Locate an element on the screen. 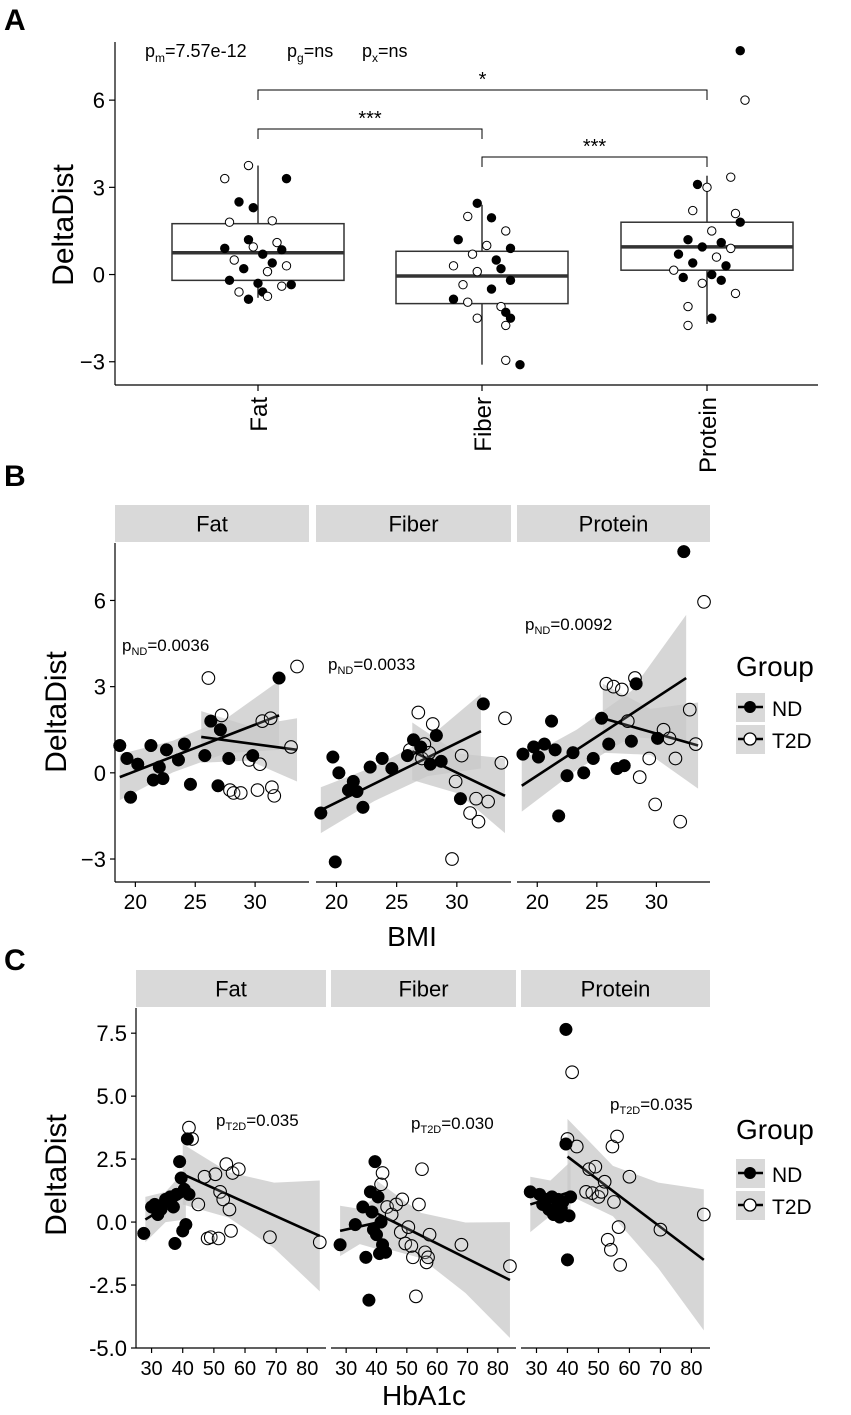 This screenshot has height=1415, width=851. regression-line-t2d is located at coordinates (650, 731).